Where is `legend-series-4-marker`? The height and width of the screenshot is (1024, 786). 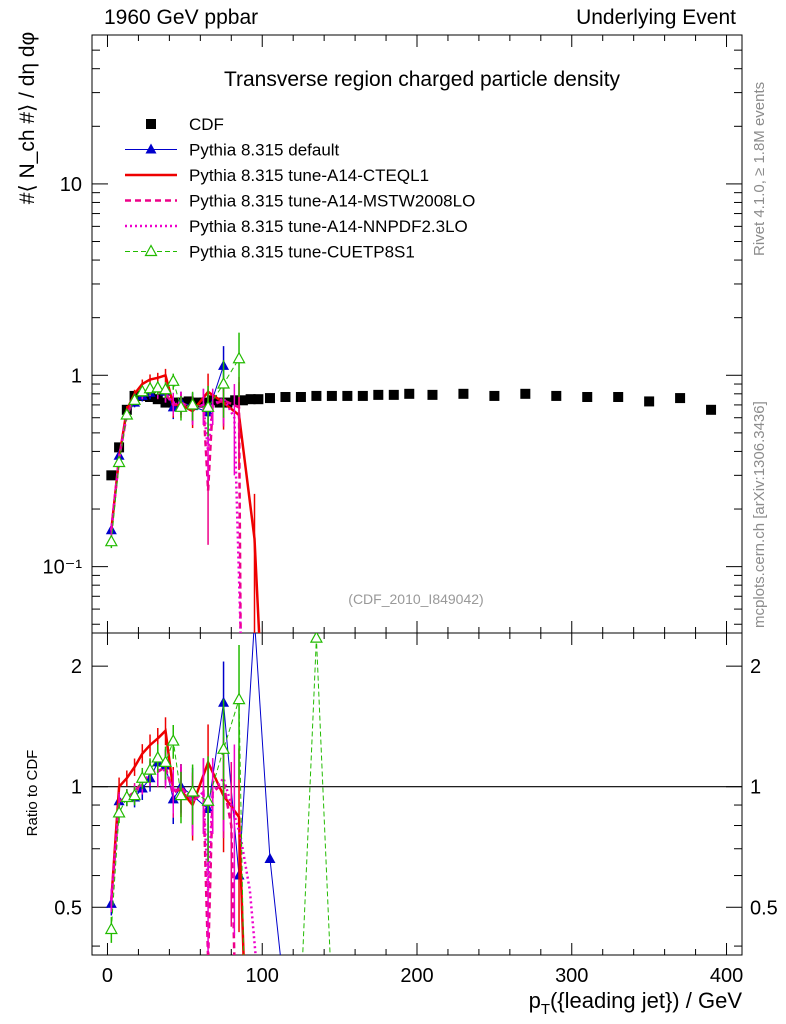 legend-series-4-marker is located at coordinates (151, 250).